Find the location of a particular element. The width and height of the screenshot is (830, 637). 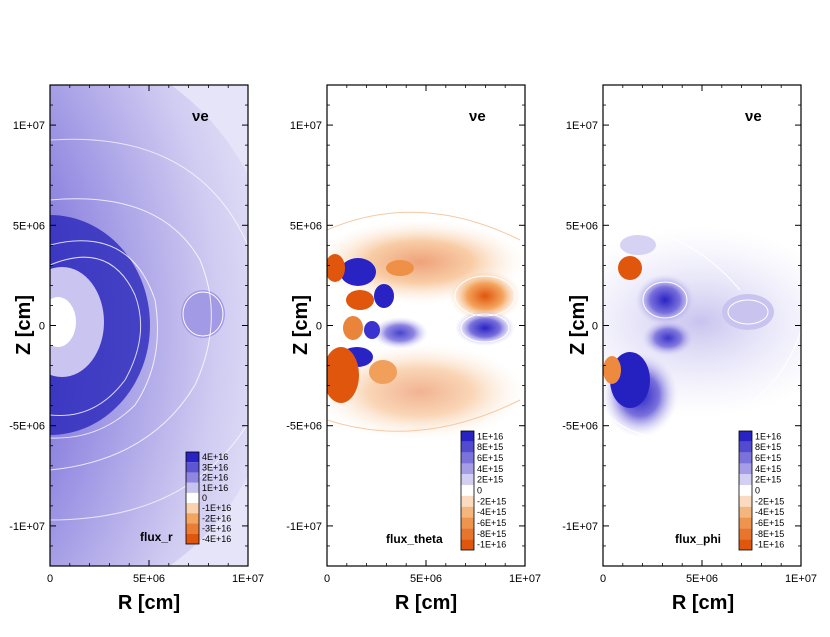

flux-phi-species-label: νe is located at coordinates (753, 116).